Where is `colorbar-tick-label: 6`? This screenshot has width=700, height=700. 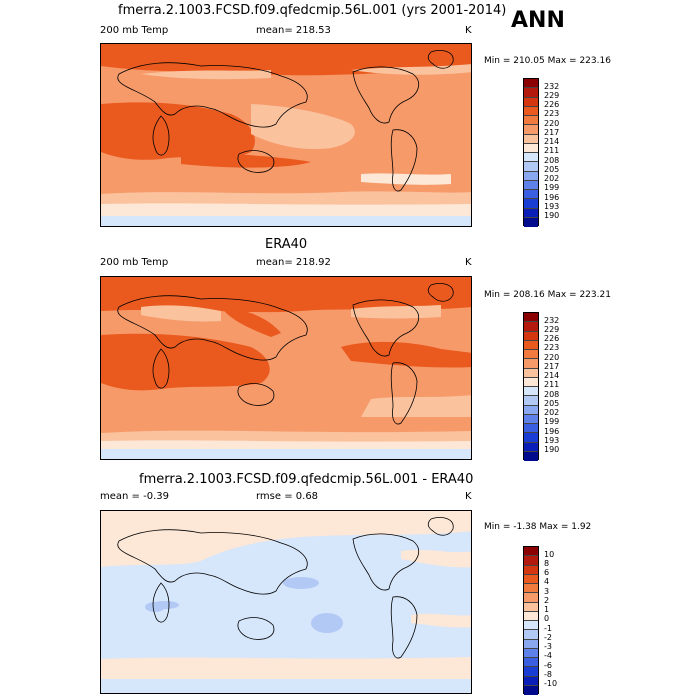 colorbar-tick-label: 6 is located at coordinates (547, 572).